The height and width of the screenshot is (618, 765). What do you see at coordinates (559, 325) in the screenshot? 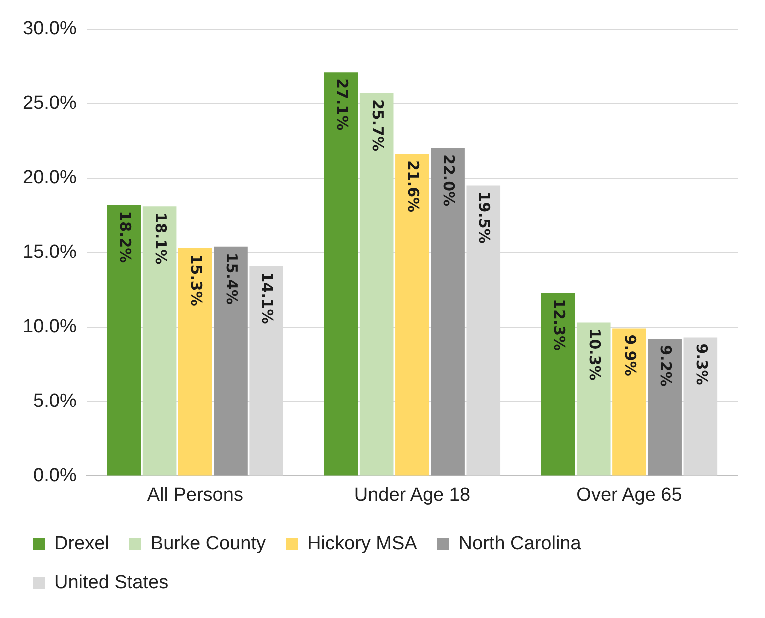
I see `data-label: 12.3%` at bounding box center [559, 325].